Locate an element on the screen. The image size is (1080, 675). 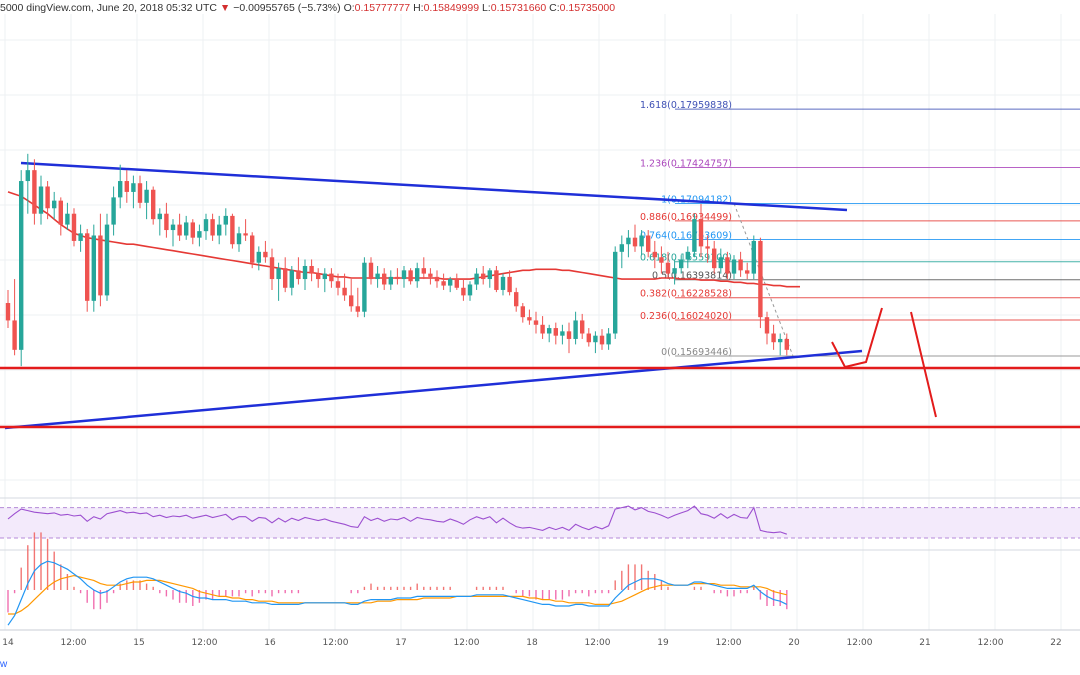
macd-line is located at coordinates (397, 593).